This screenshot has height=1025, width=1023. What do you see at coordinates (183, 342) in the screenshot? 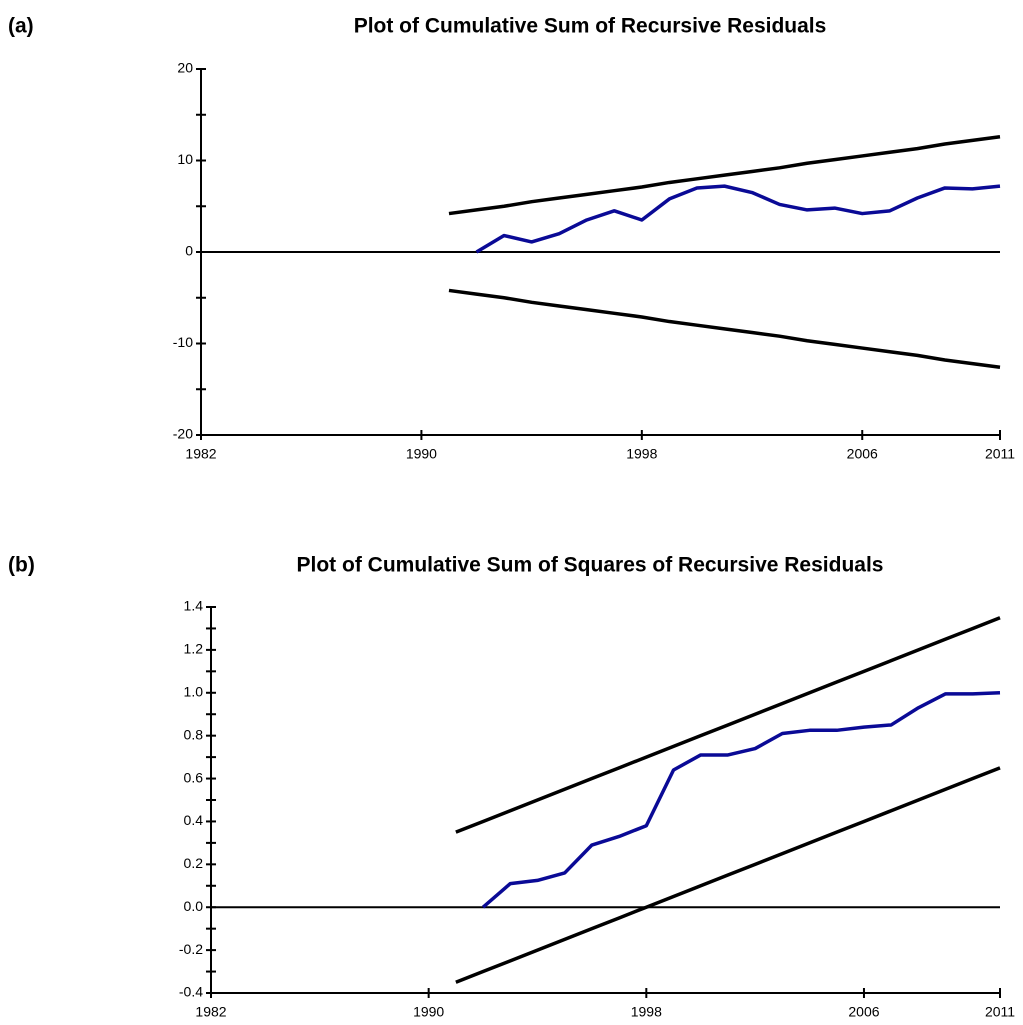
I see `y-tick-label: -10` at bounding box center [183, 342].